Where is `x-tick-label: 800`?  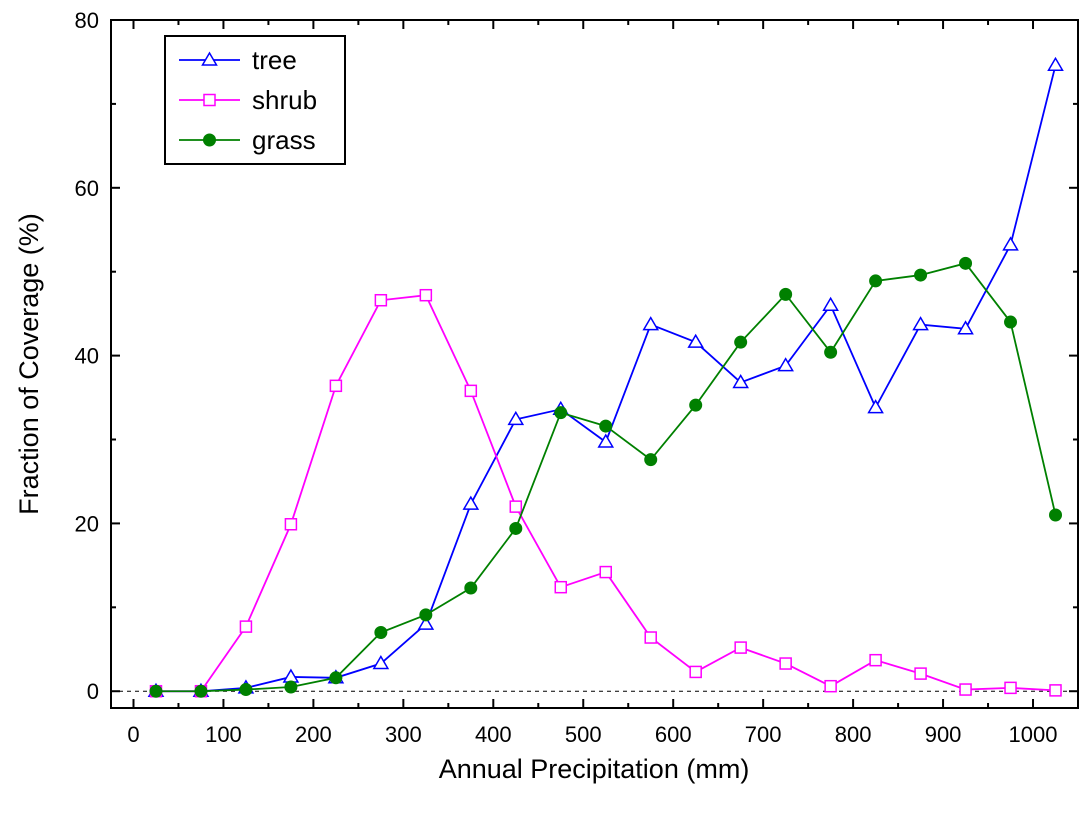 x-tick-label: 800 is located at coordinates (853, 734).